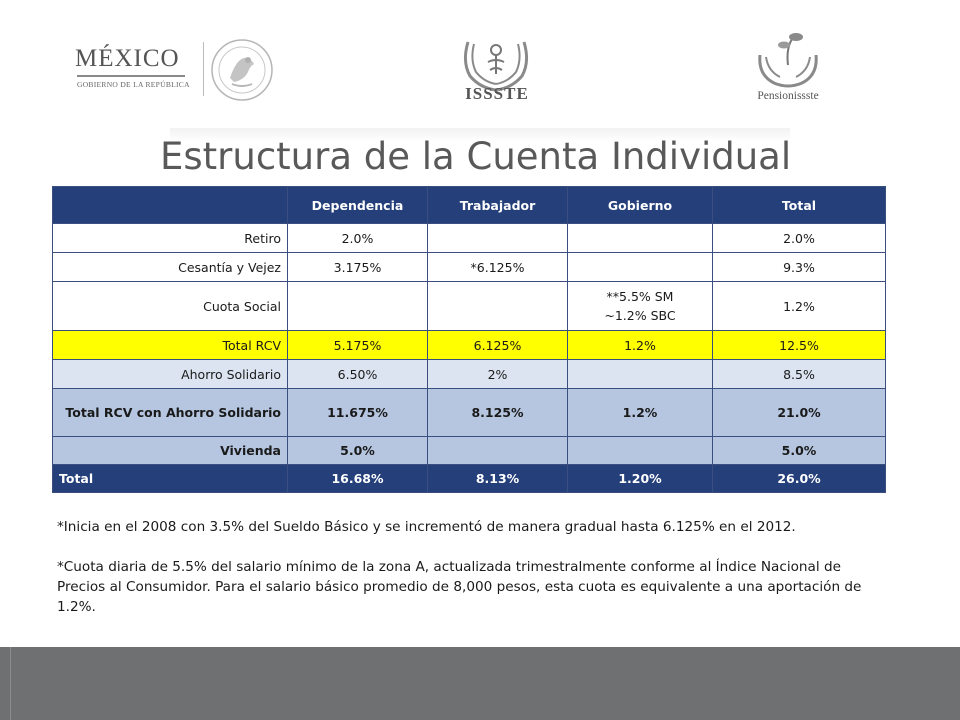 The width and height of the screenshot is (960, 720). I want to click on cell-gobierno: 1.20%, so click(640, 478).